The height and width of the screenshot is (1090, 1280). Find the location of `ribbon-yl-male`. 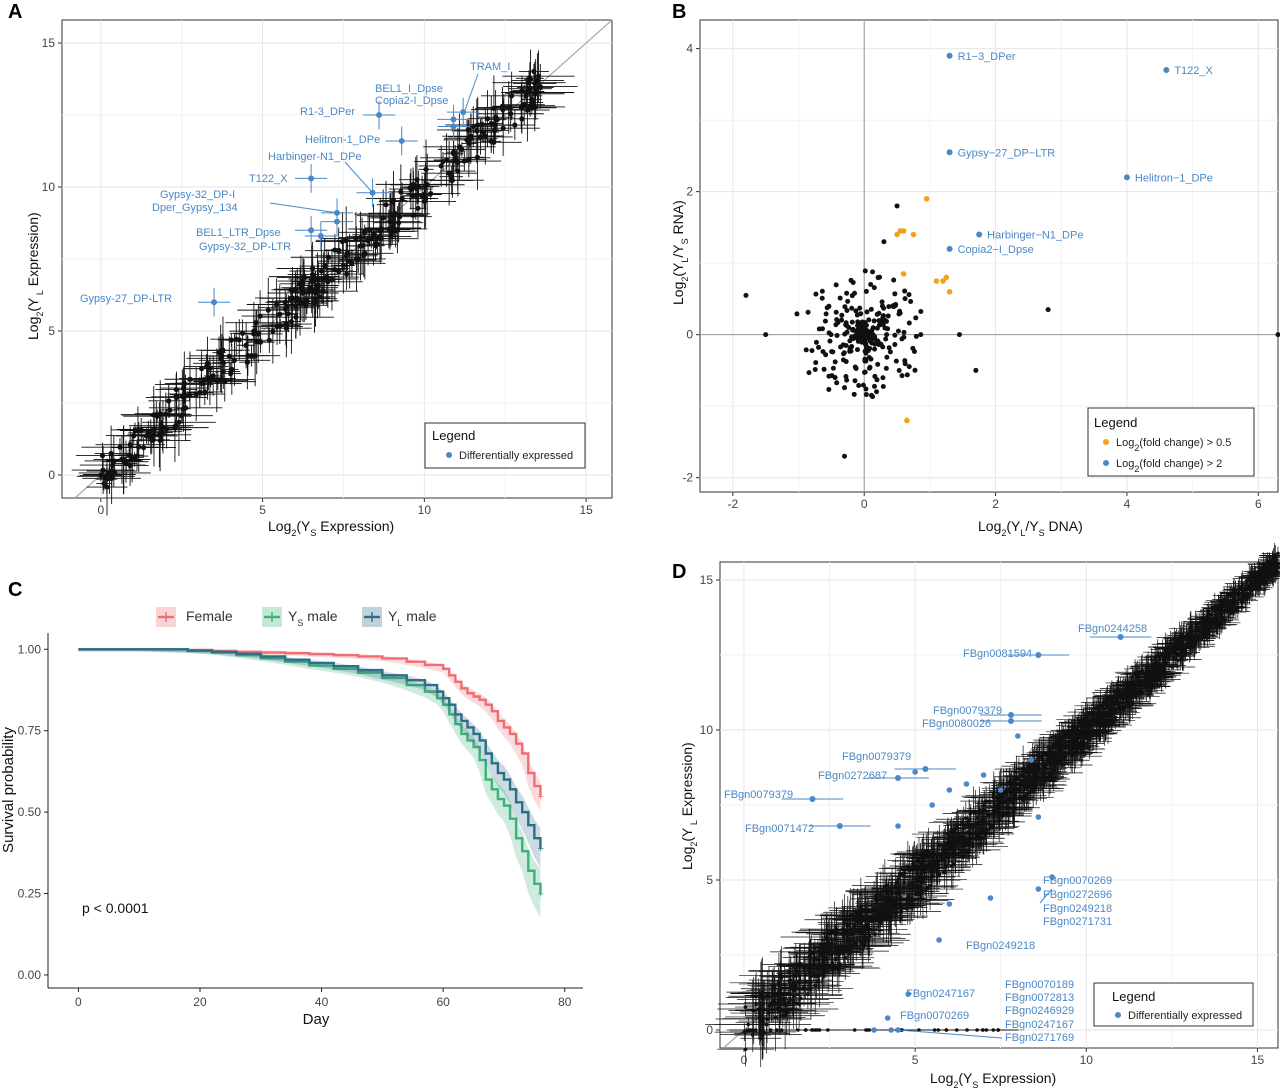

ribbon-yl-male is located at coordinates (309, 758).